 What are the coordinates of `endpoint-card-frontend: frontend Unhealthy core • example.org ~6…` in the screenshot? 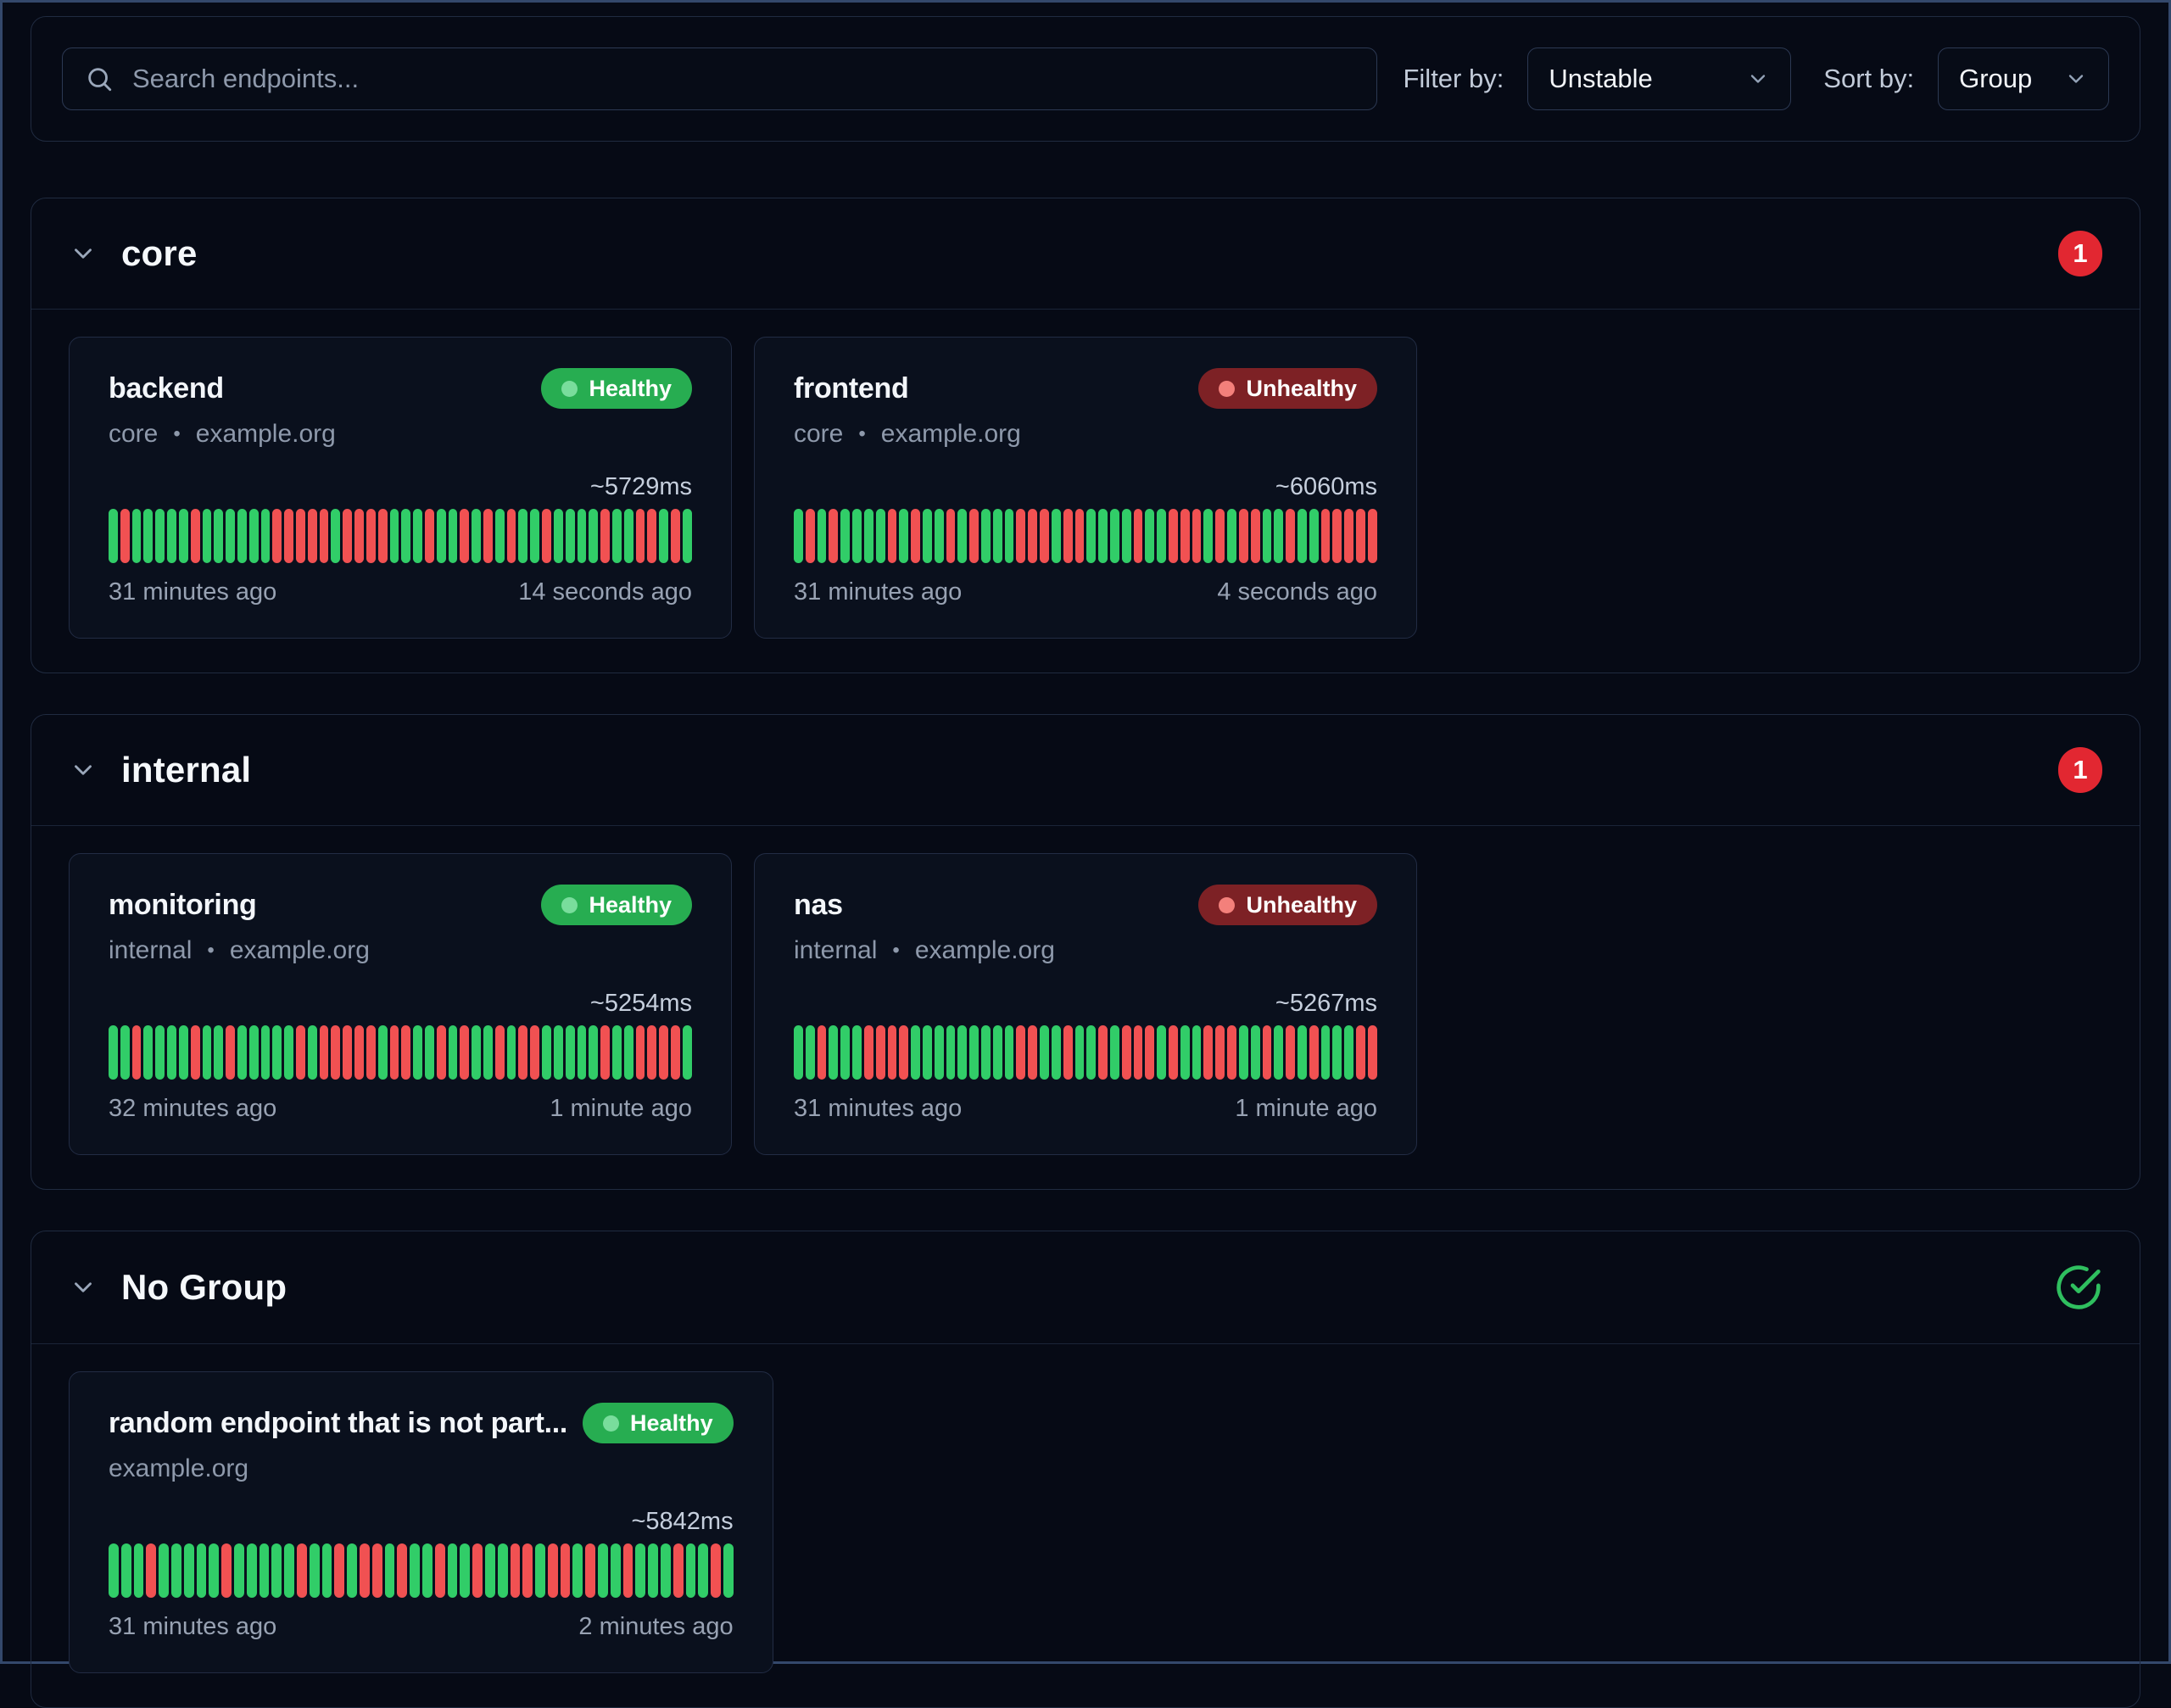 It's located at (1085, 488).